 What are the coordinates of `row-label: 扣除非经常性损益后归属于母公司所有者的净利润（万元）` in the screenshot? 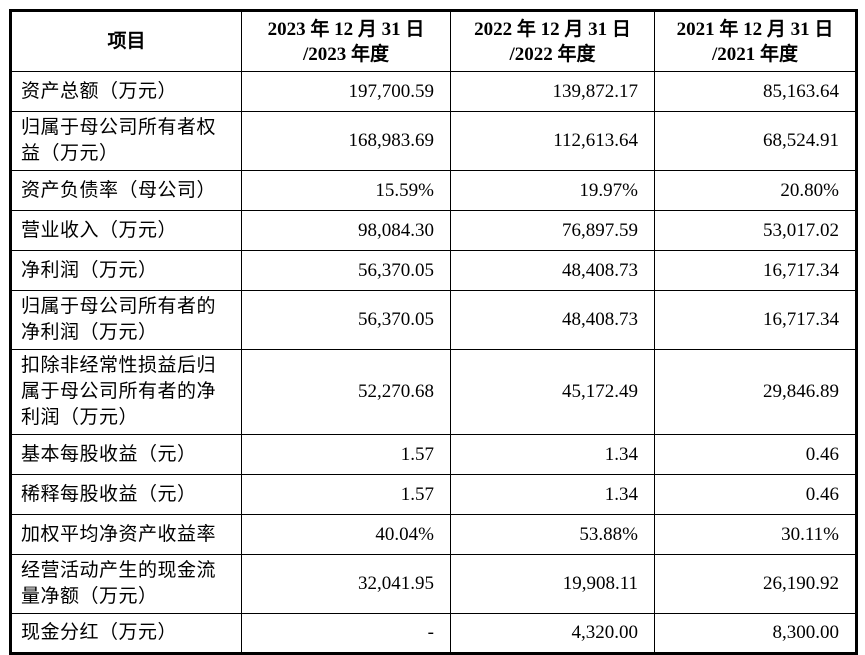 It's located at (126, 392).